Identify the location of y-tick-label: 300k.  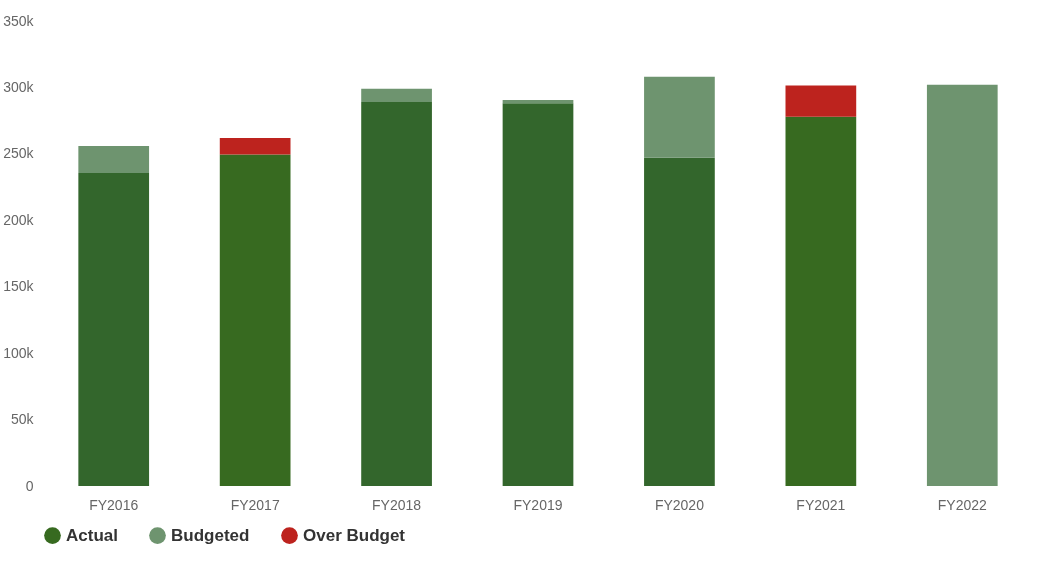
(19, 86).